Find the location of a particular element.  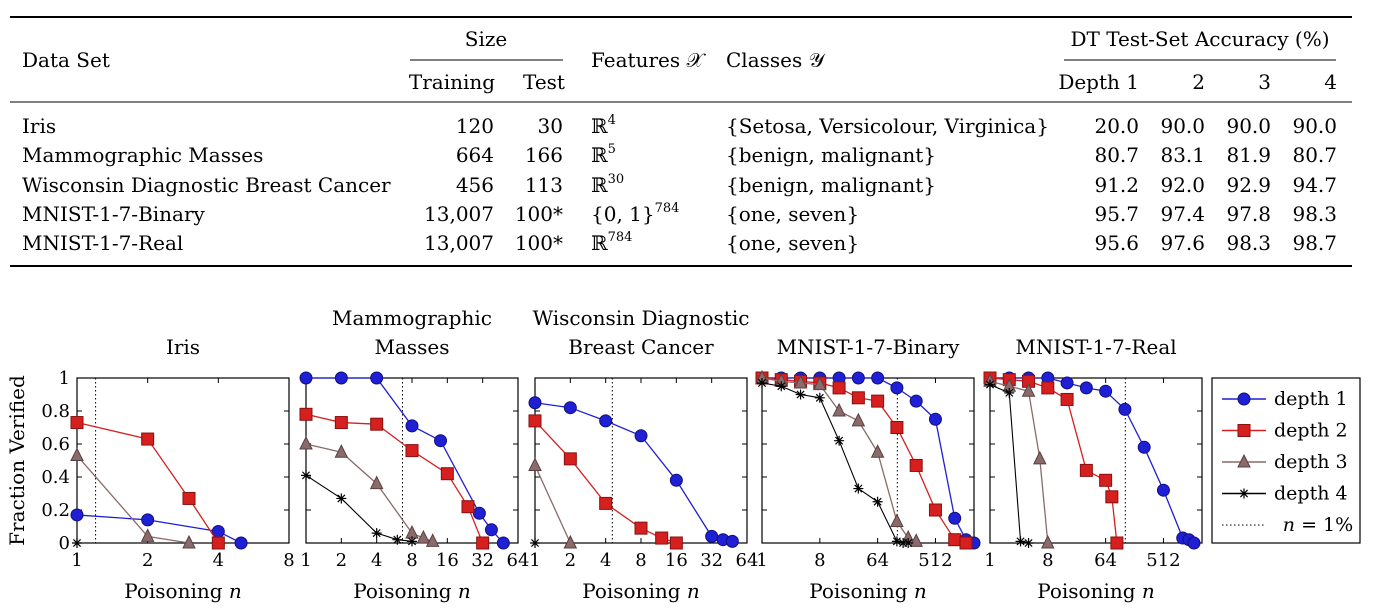

x-tick-label: 4 is located at coordinates (376, 560).